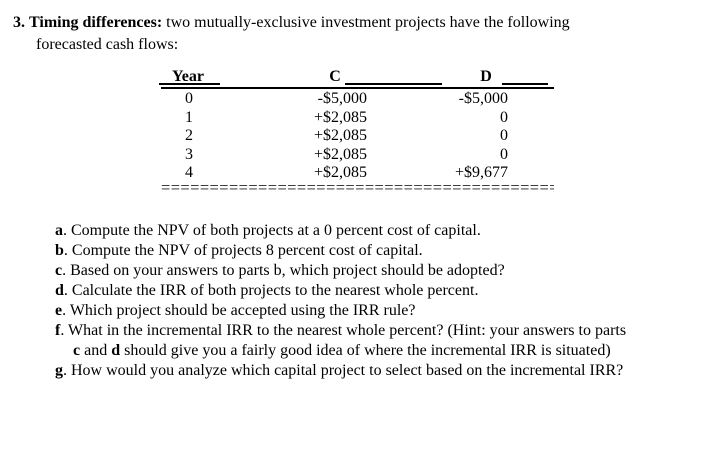 The height and width of the screenshot is (451, 722). What do you see at coordinates (188, 76) in the screenshot?
I see `column-header-year: Year` at bounding box center [188, 76].